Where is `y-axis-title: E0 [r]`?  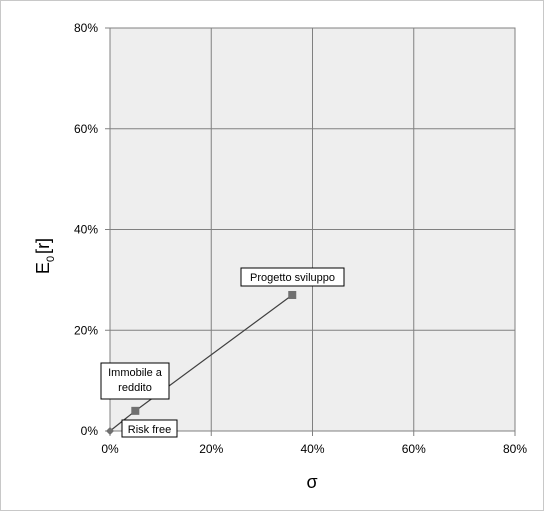 y-axis-title: E0 [r] is located at coordinates (45, 256).